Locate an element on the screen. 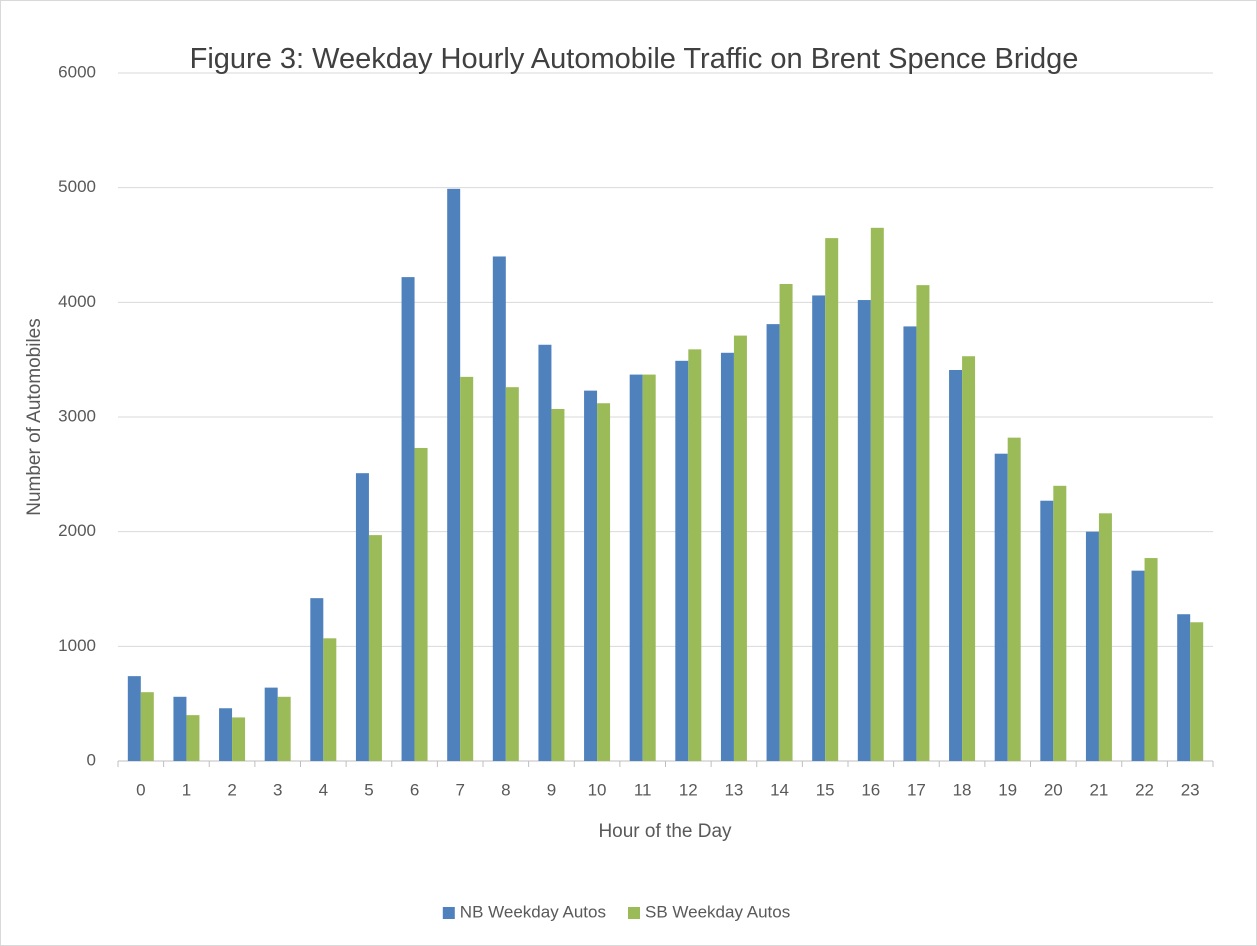 This screenshot has width=1257, height=946. y-tick-label: 0 is located at coordinates (91, 759).